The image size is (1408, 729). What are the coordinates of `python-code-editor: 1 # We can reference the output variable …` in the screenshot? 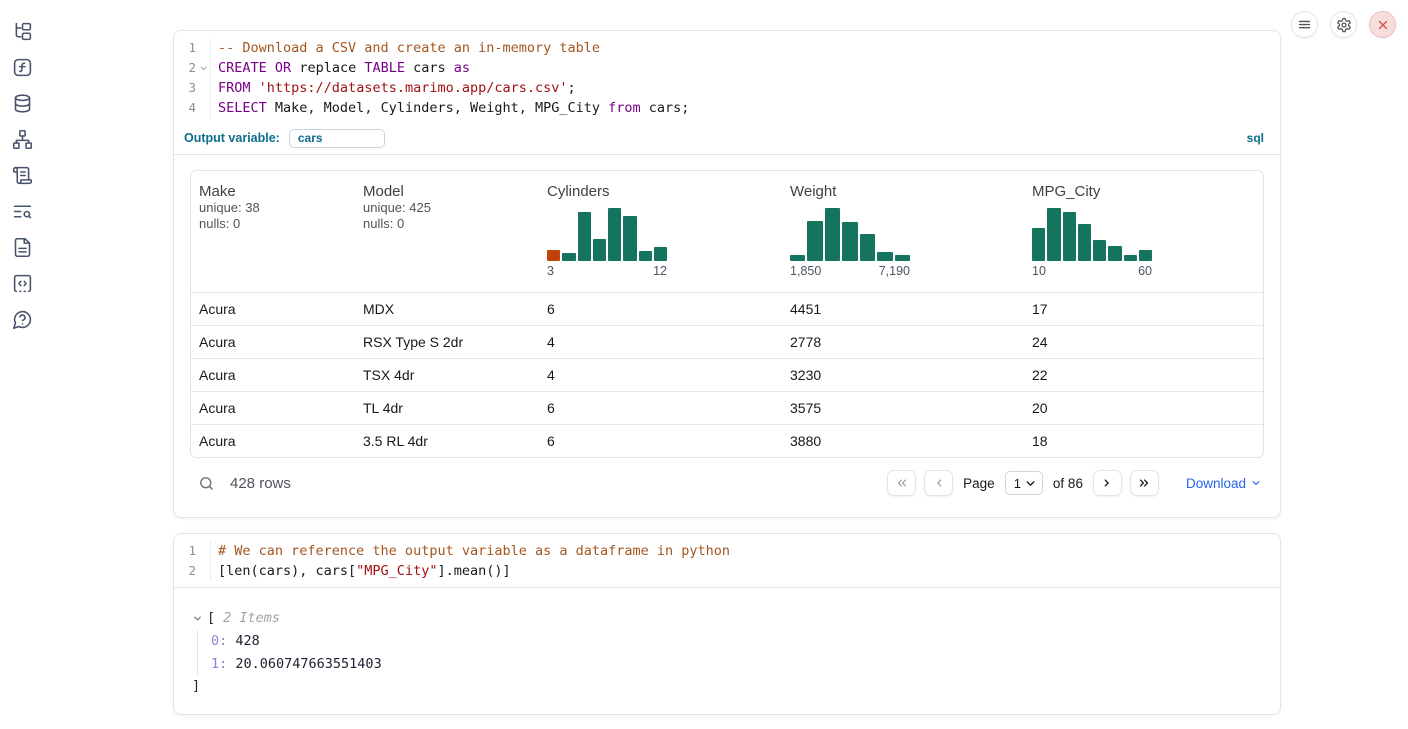 It's located at (727, 560).